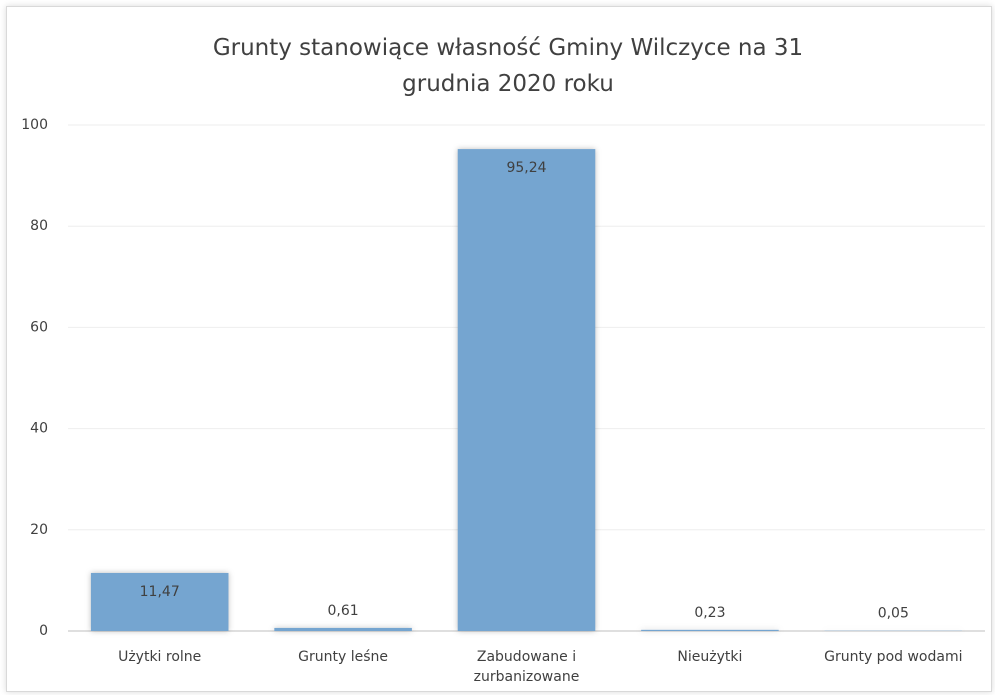 The height and width of the screenshot is (695, 995). I want to click on value-label: 0,61, so click(343, 611).